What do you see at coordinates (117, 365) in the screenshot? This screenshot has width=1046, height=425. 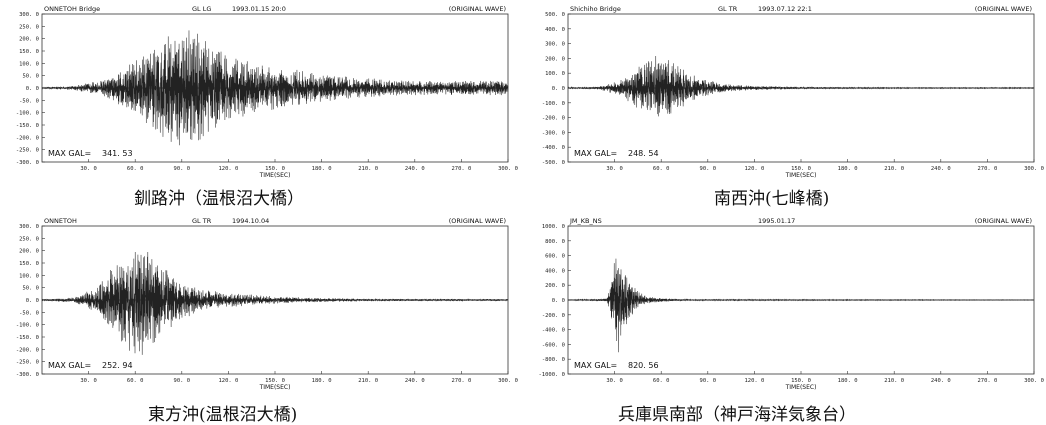 I see `max-gal-value: 252. 94` at bounding box center [117, 365].